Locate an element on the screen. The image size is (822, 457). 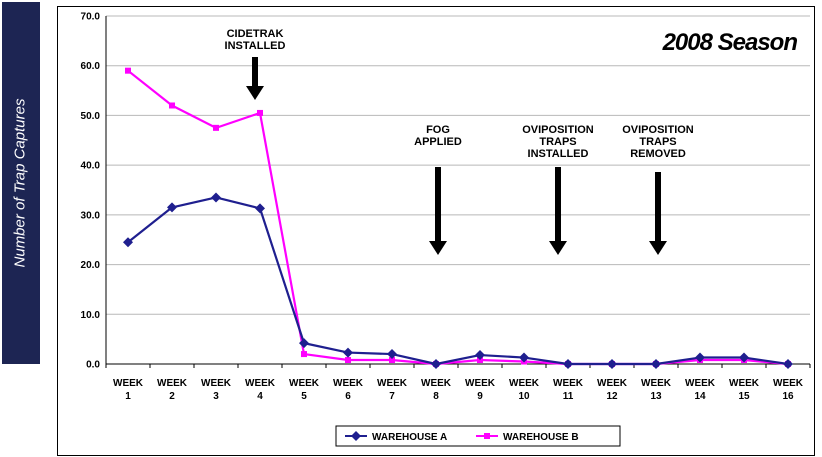
y-tick-label: 70.0 is located at coordinates (91, 17).